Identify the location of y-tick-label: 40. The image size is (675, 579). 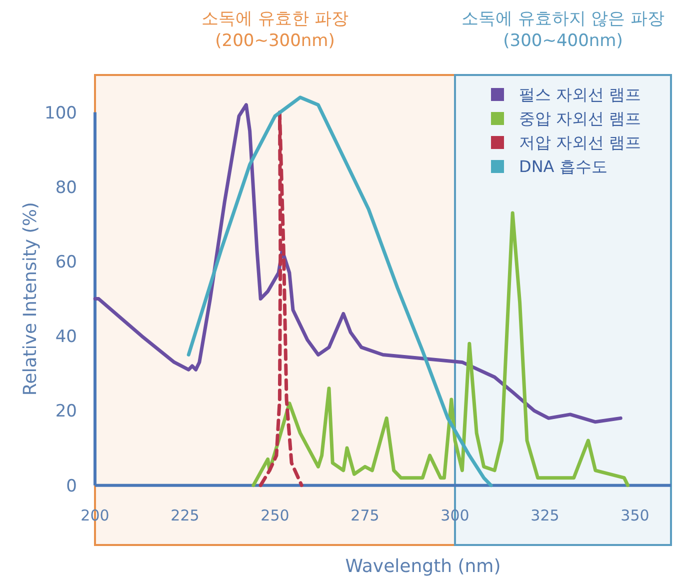
(66, 337).